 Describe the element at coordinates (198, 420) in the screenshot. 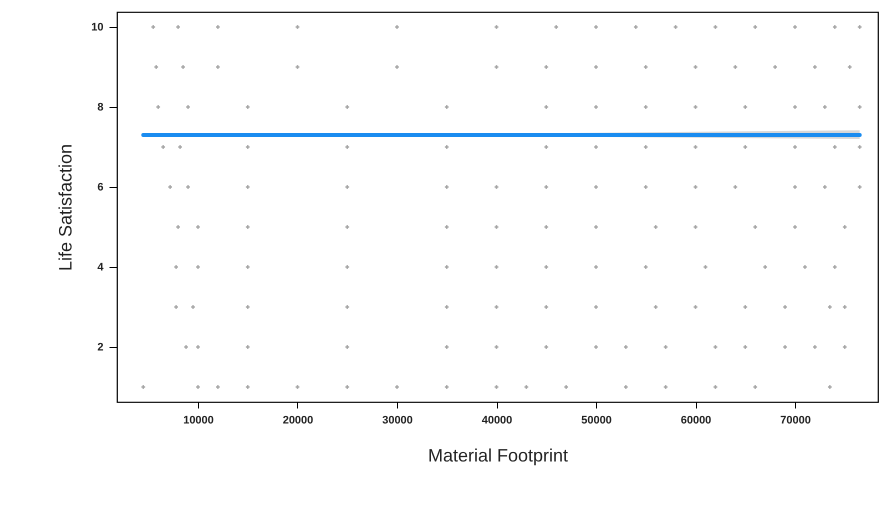

I see `x-tick-label: 10000` at that location.